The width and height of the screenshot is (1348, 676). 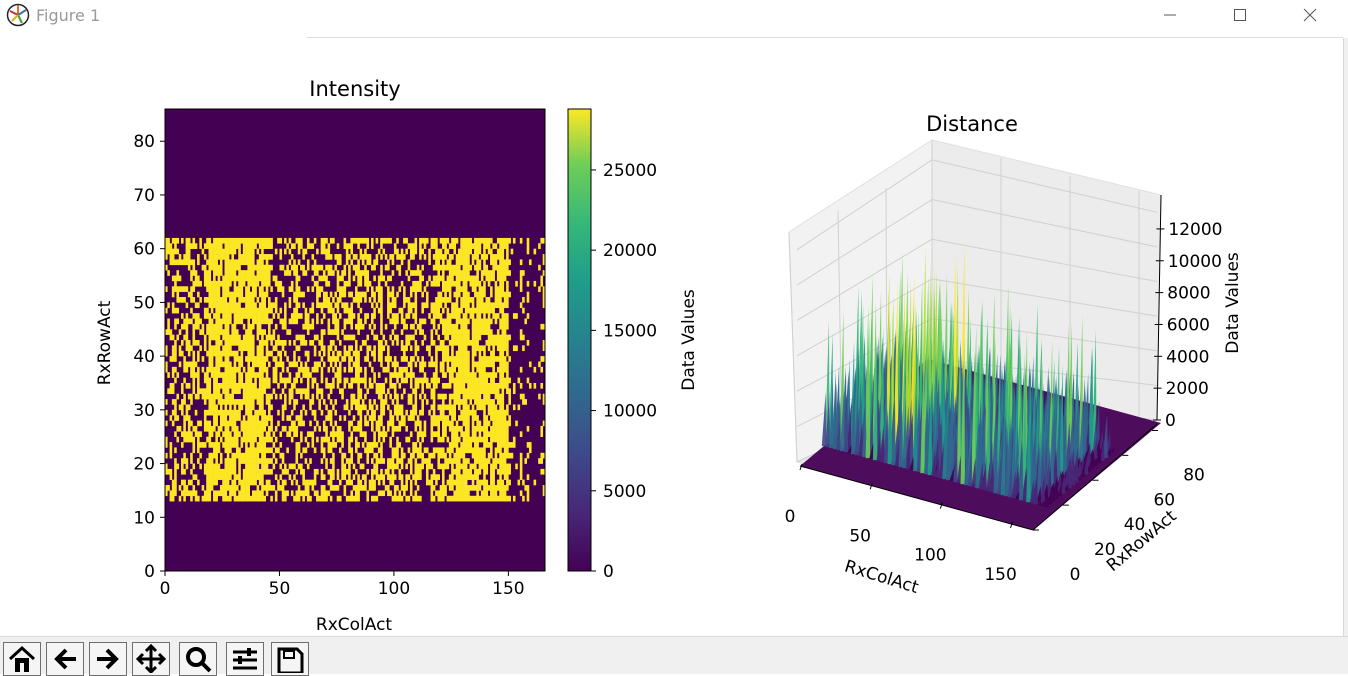 What do you see at coordinates (1170, 15) in the screenshot?
I see `minimize-button` at bounding box center [1170, 15].